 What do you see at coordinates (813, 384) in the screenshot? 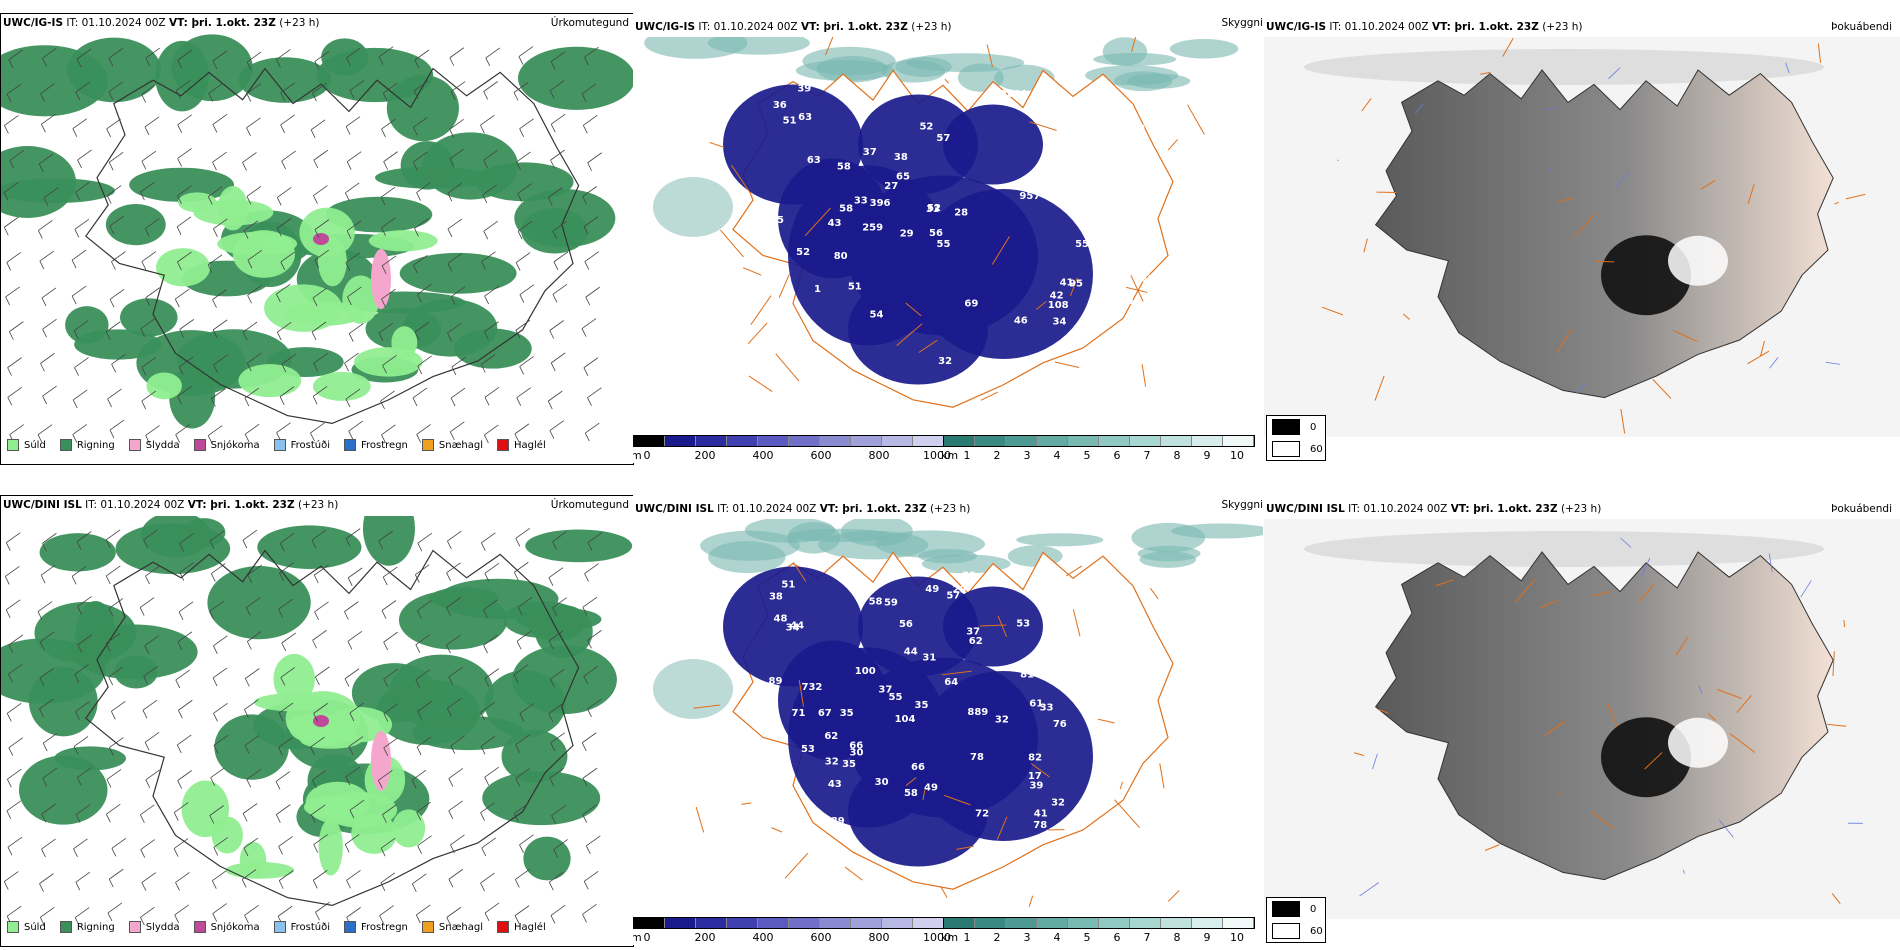
I see `visibility-value: 47` at bounding box center [813, 384].